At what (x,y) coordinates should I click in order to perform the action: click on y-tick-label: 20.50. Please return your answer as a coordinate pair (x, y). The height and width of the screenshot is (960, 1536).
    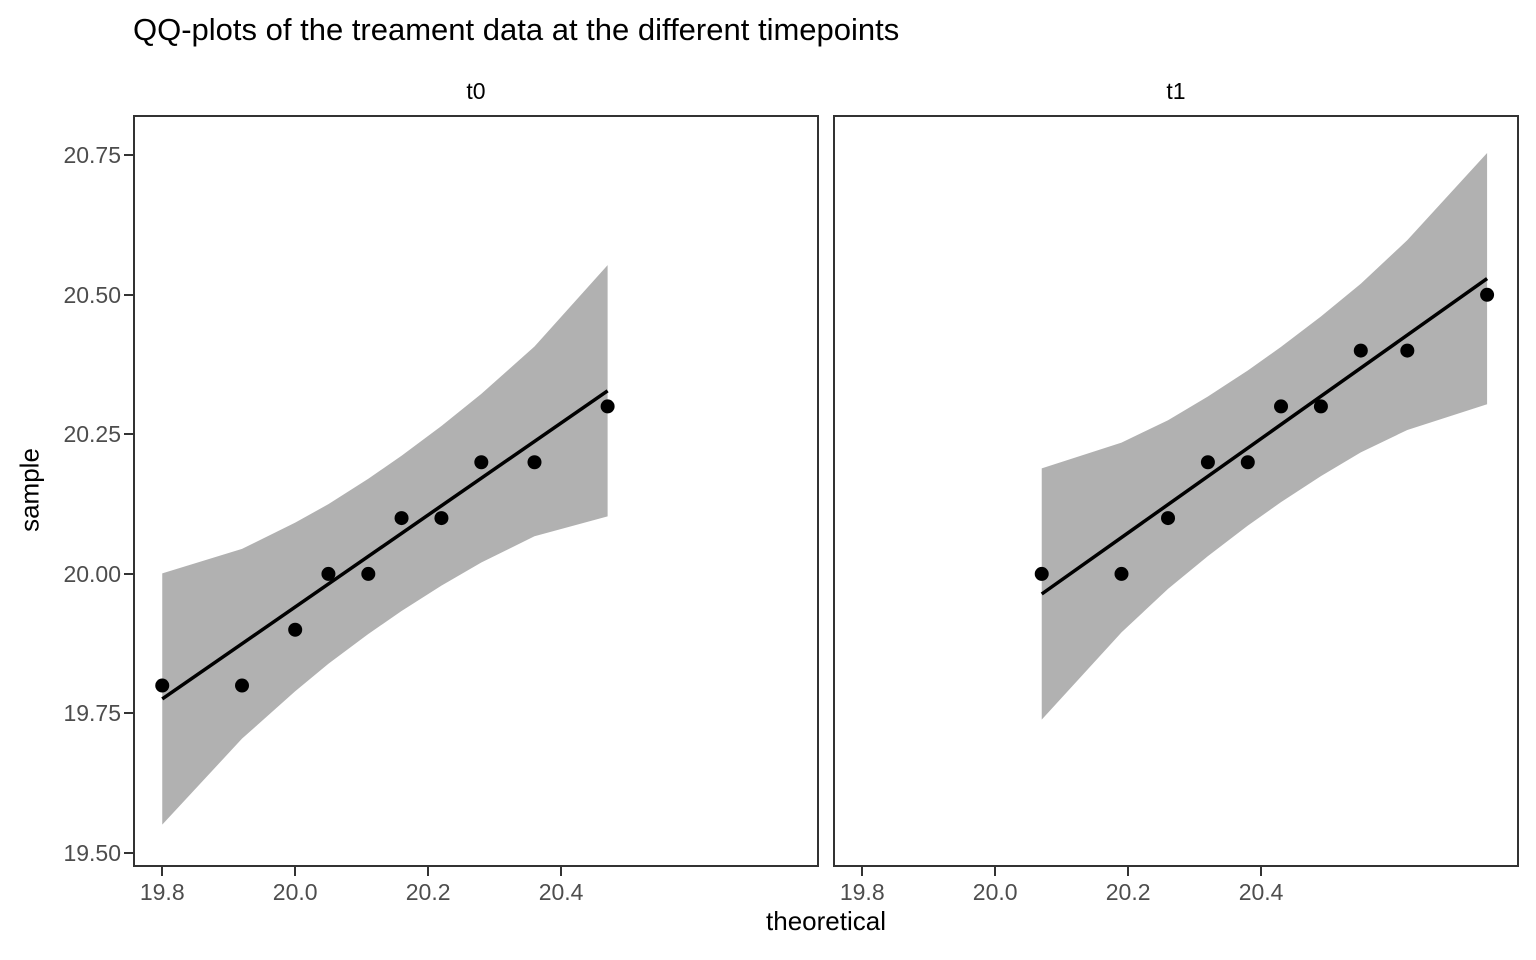
    Looking at the image, I should click on (92, 294).